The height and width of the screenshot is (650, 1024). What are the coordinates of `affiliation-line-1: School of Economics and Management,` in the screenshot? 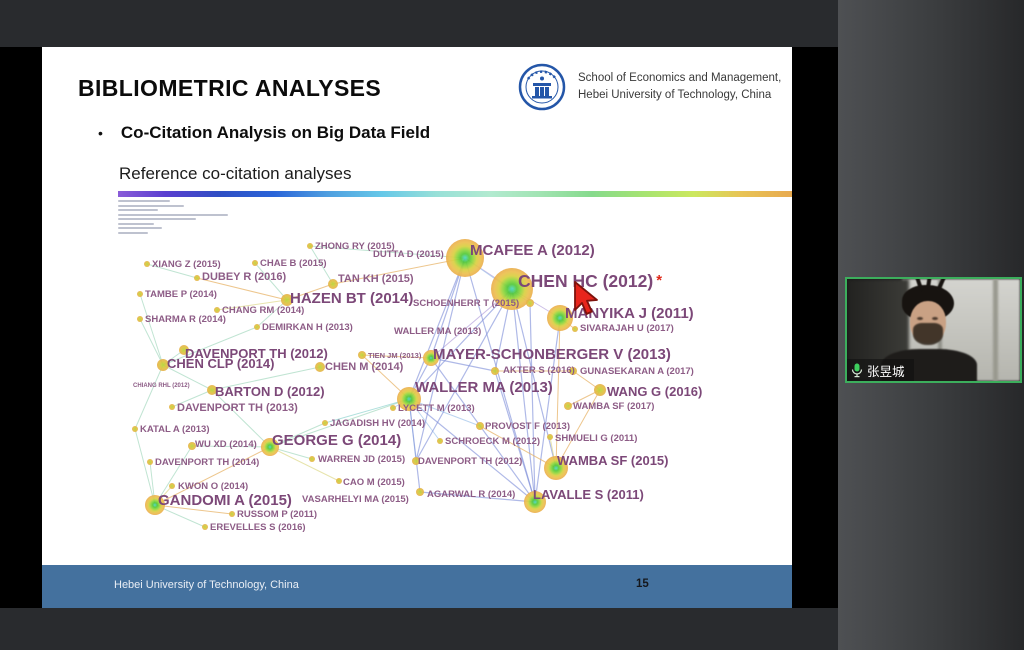 It's located at (680, 77).